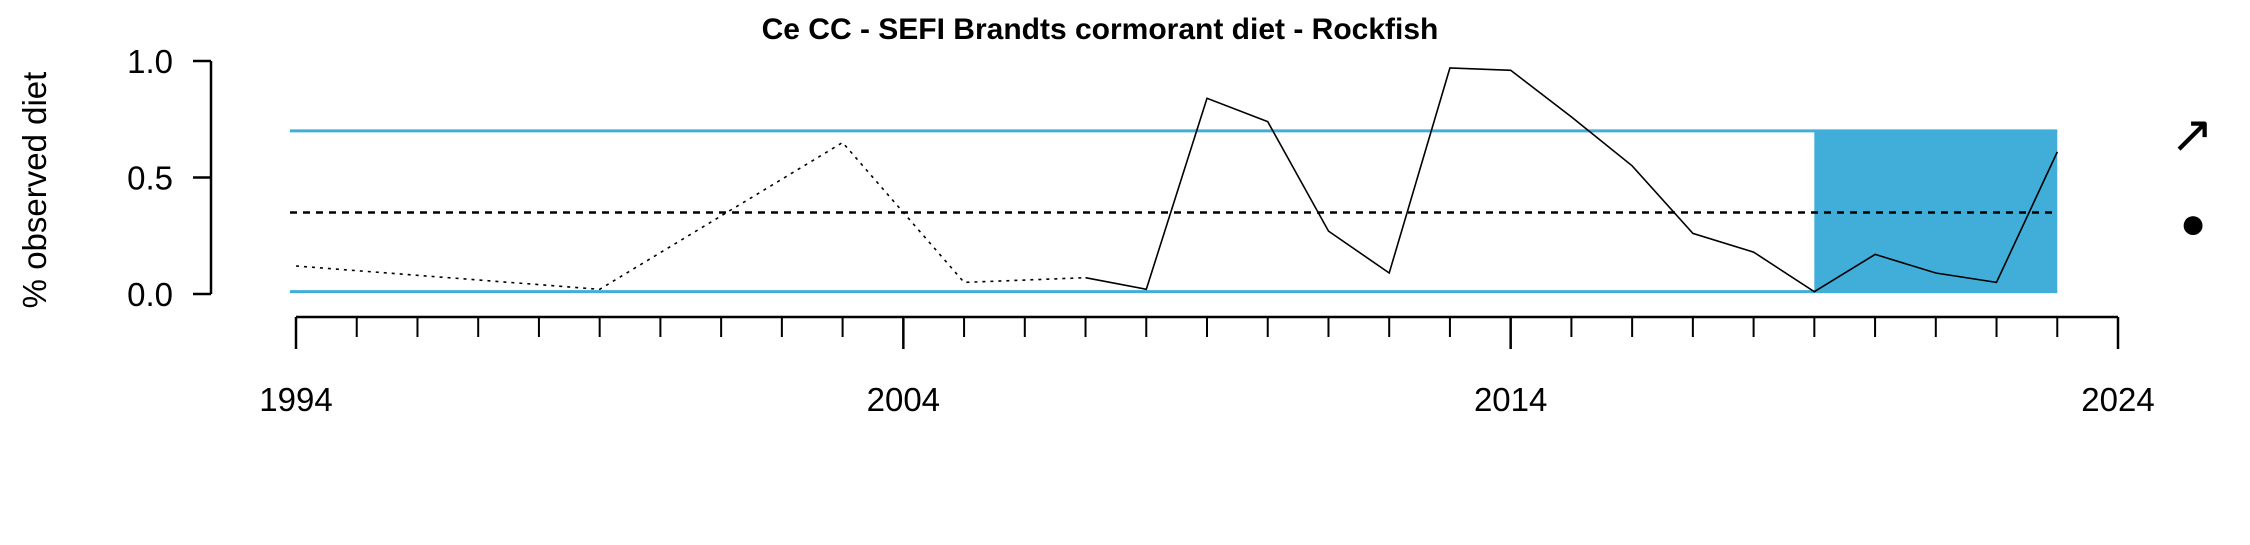 This screenshot has height=545, width=2250. Describe the element at coordinates (295, 399) in the screenshot. I see `x-tick-label: 1994` at that location.